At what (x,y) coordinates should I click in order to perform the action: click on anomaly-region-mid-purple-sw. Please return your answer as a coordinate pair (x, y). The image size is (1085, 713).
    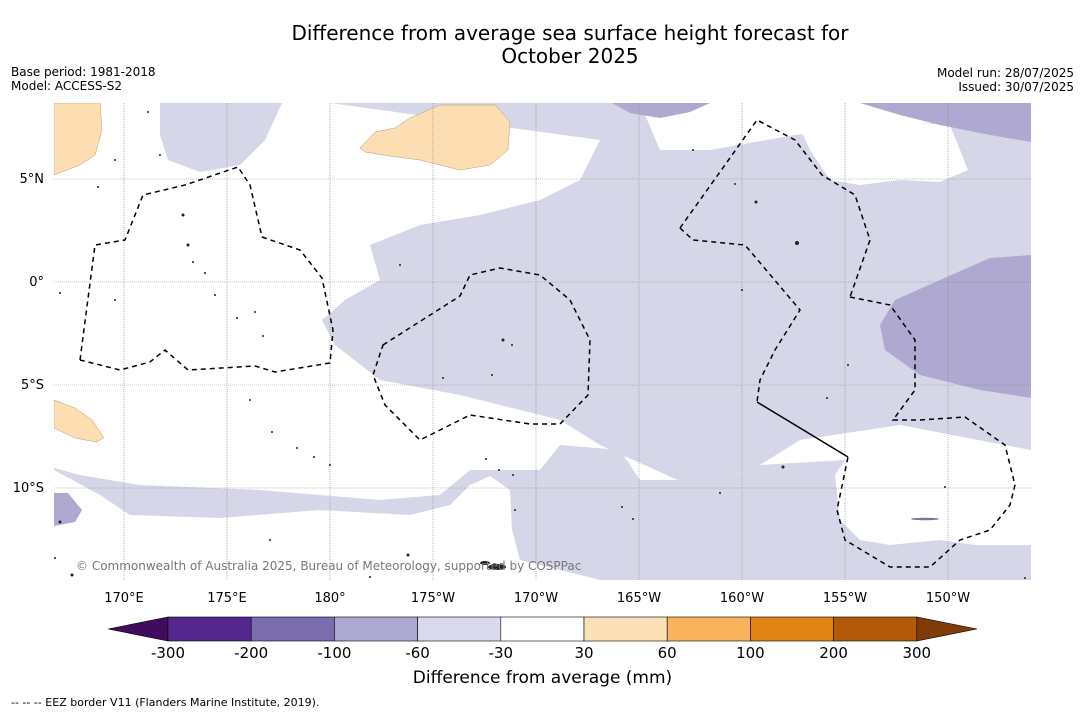
    Looking at the image, I should click on (68, 509).